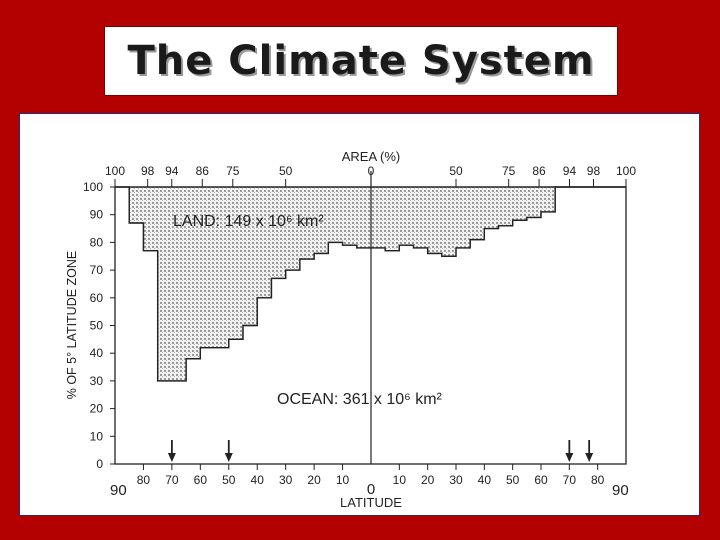 This screenshot has width=720, height=540. I want to click on y-tick-label: 100, so click(93, 187).